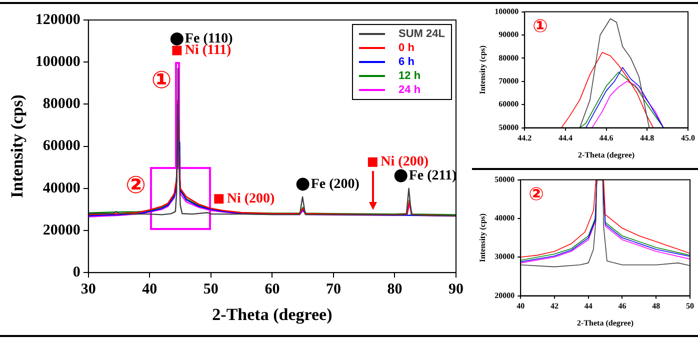 The height and width of the screenshot is (339, 698). Describe the element at coordinates (433, 176) in the screenshot. I see `annotation: Fe (211)` at that location.